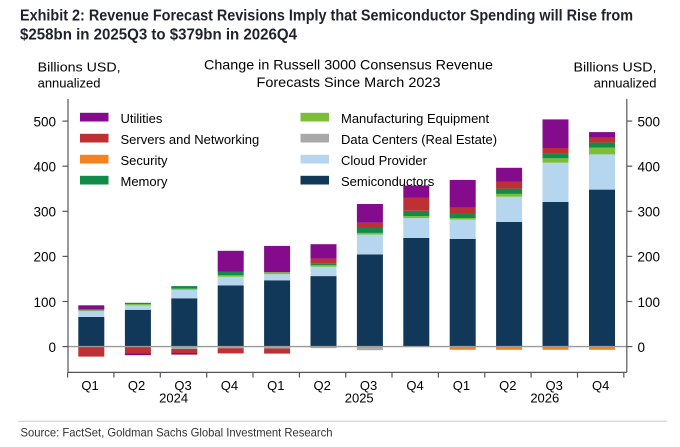 The height and width of the screenshot is (447, 680). What do you see at coordinates (348, 65) in the screenshot?
I see `svg-text:Change in Russell 3000 Consens: Change in Russell 3000 Consensus Revenue` at bounding box center [348, 65].